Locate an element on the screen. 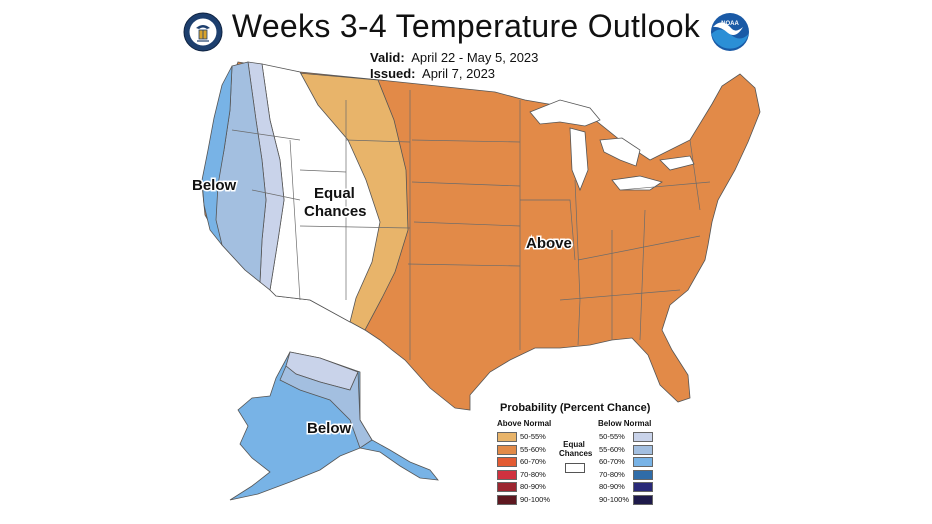  legend-below-row: 55-60% is located at coordinates (578, 449).